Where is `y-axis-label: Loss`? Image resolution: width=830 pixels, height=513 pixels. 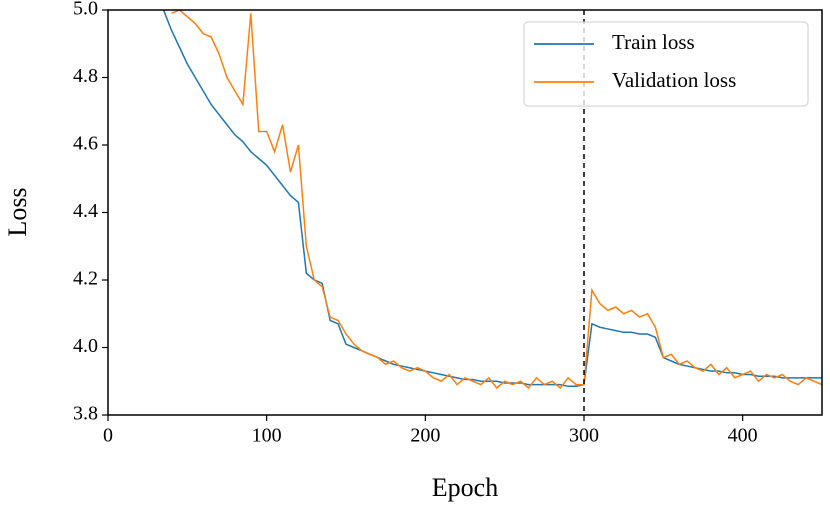 y-axis-label: Loss is located at coordinates (17, 211).